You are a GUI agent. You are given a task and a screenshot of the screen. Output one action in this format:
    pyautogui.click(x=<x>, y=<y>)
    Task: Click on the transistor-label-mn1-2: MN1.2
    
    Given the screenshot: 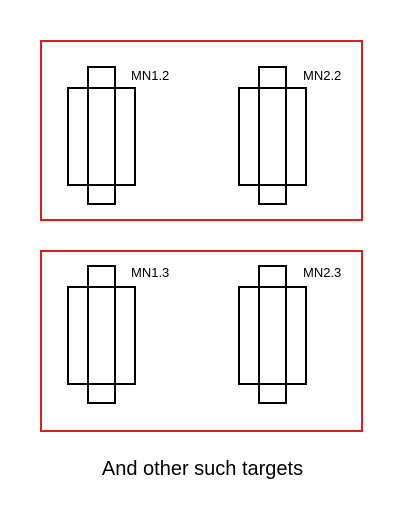 What is the action you would take?
    pyautogui.click(x=150, y=75)
    